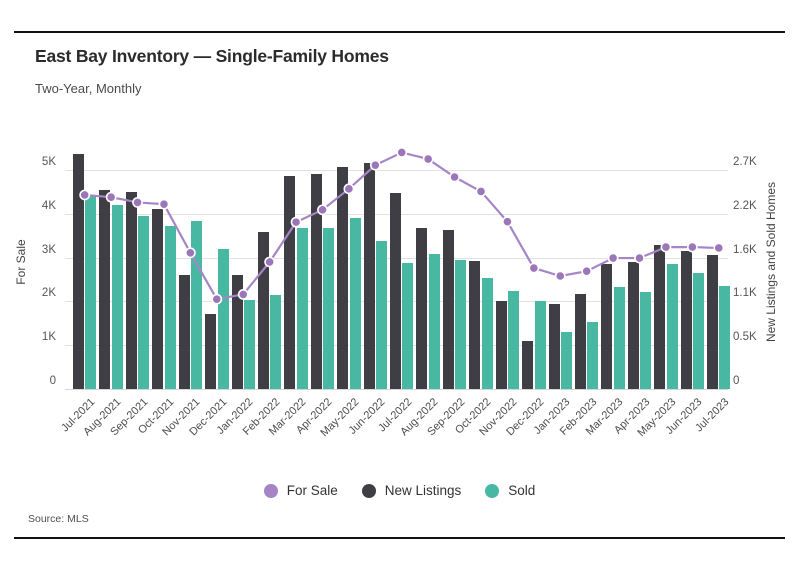 The width and height of the screenshot is (799, 575). I want to click on legend: For Sale New Listings Sold, so click(399, 490).